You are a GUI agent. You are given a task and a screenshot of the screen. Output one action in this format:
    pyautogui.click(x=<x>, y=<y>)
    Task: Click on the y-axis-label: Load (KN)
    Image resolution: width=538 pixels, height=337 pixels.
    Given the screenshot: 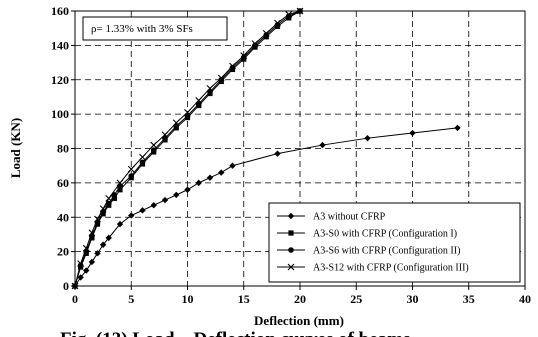 What is the action you would take?
    pyautogui.click(x=15, y=148)
    